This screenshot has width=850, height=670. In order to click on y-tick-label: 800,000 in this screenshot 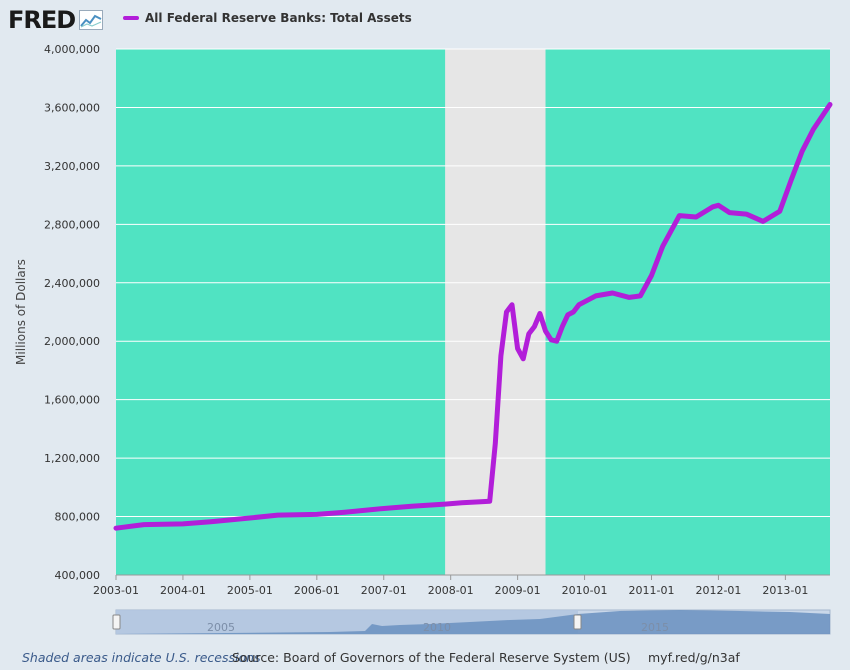, I will do `click(78, 517)`.